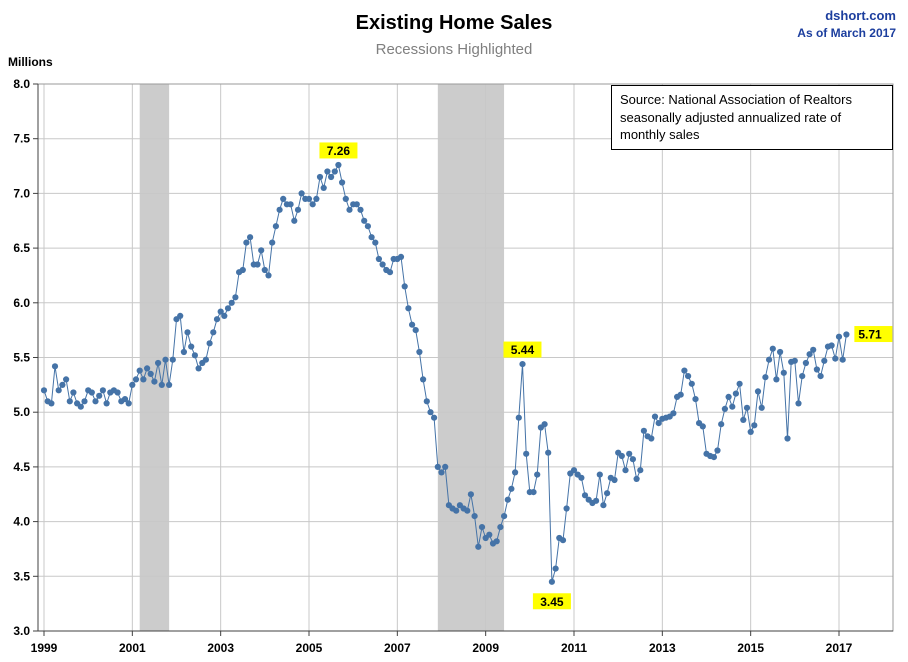 This screenshot has height=662, width=908. I want to click on svg-text: 2015, so click(750, 648).